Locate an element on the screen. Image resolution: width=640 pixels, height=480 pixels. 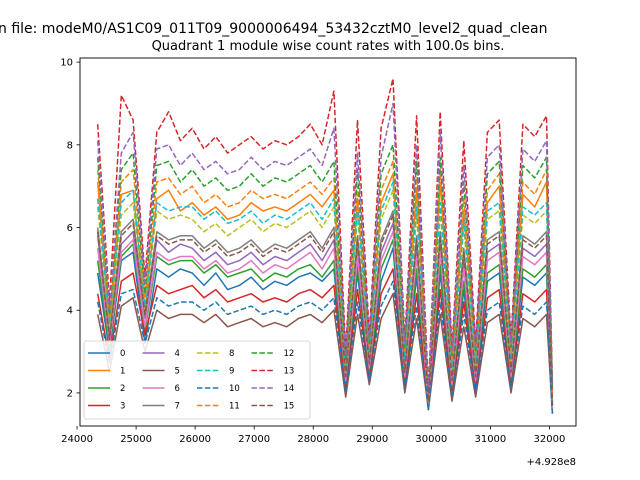
legend-label-12: 12 is located at coordinates (289, 354).